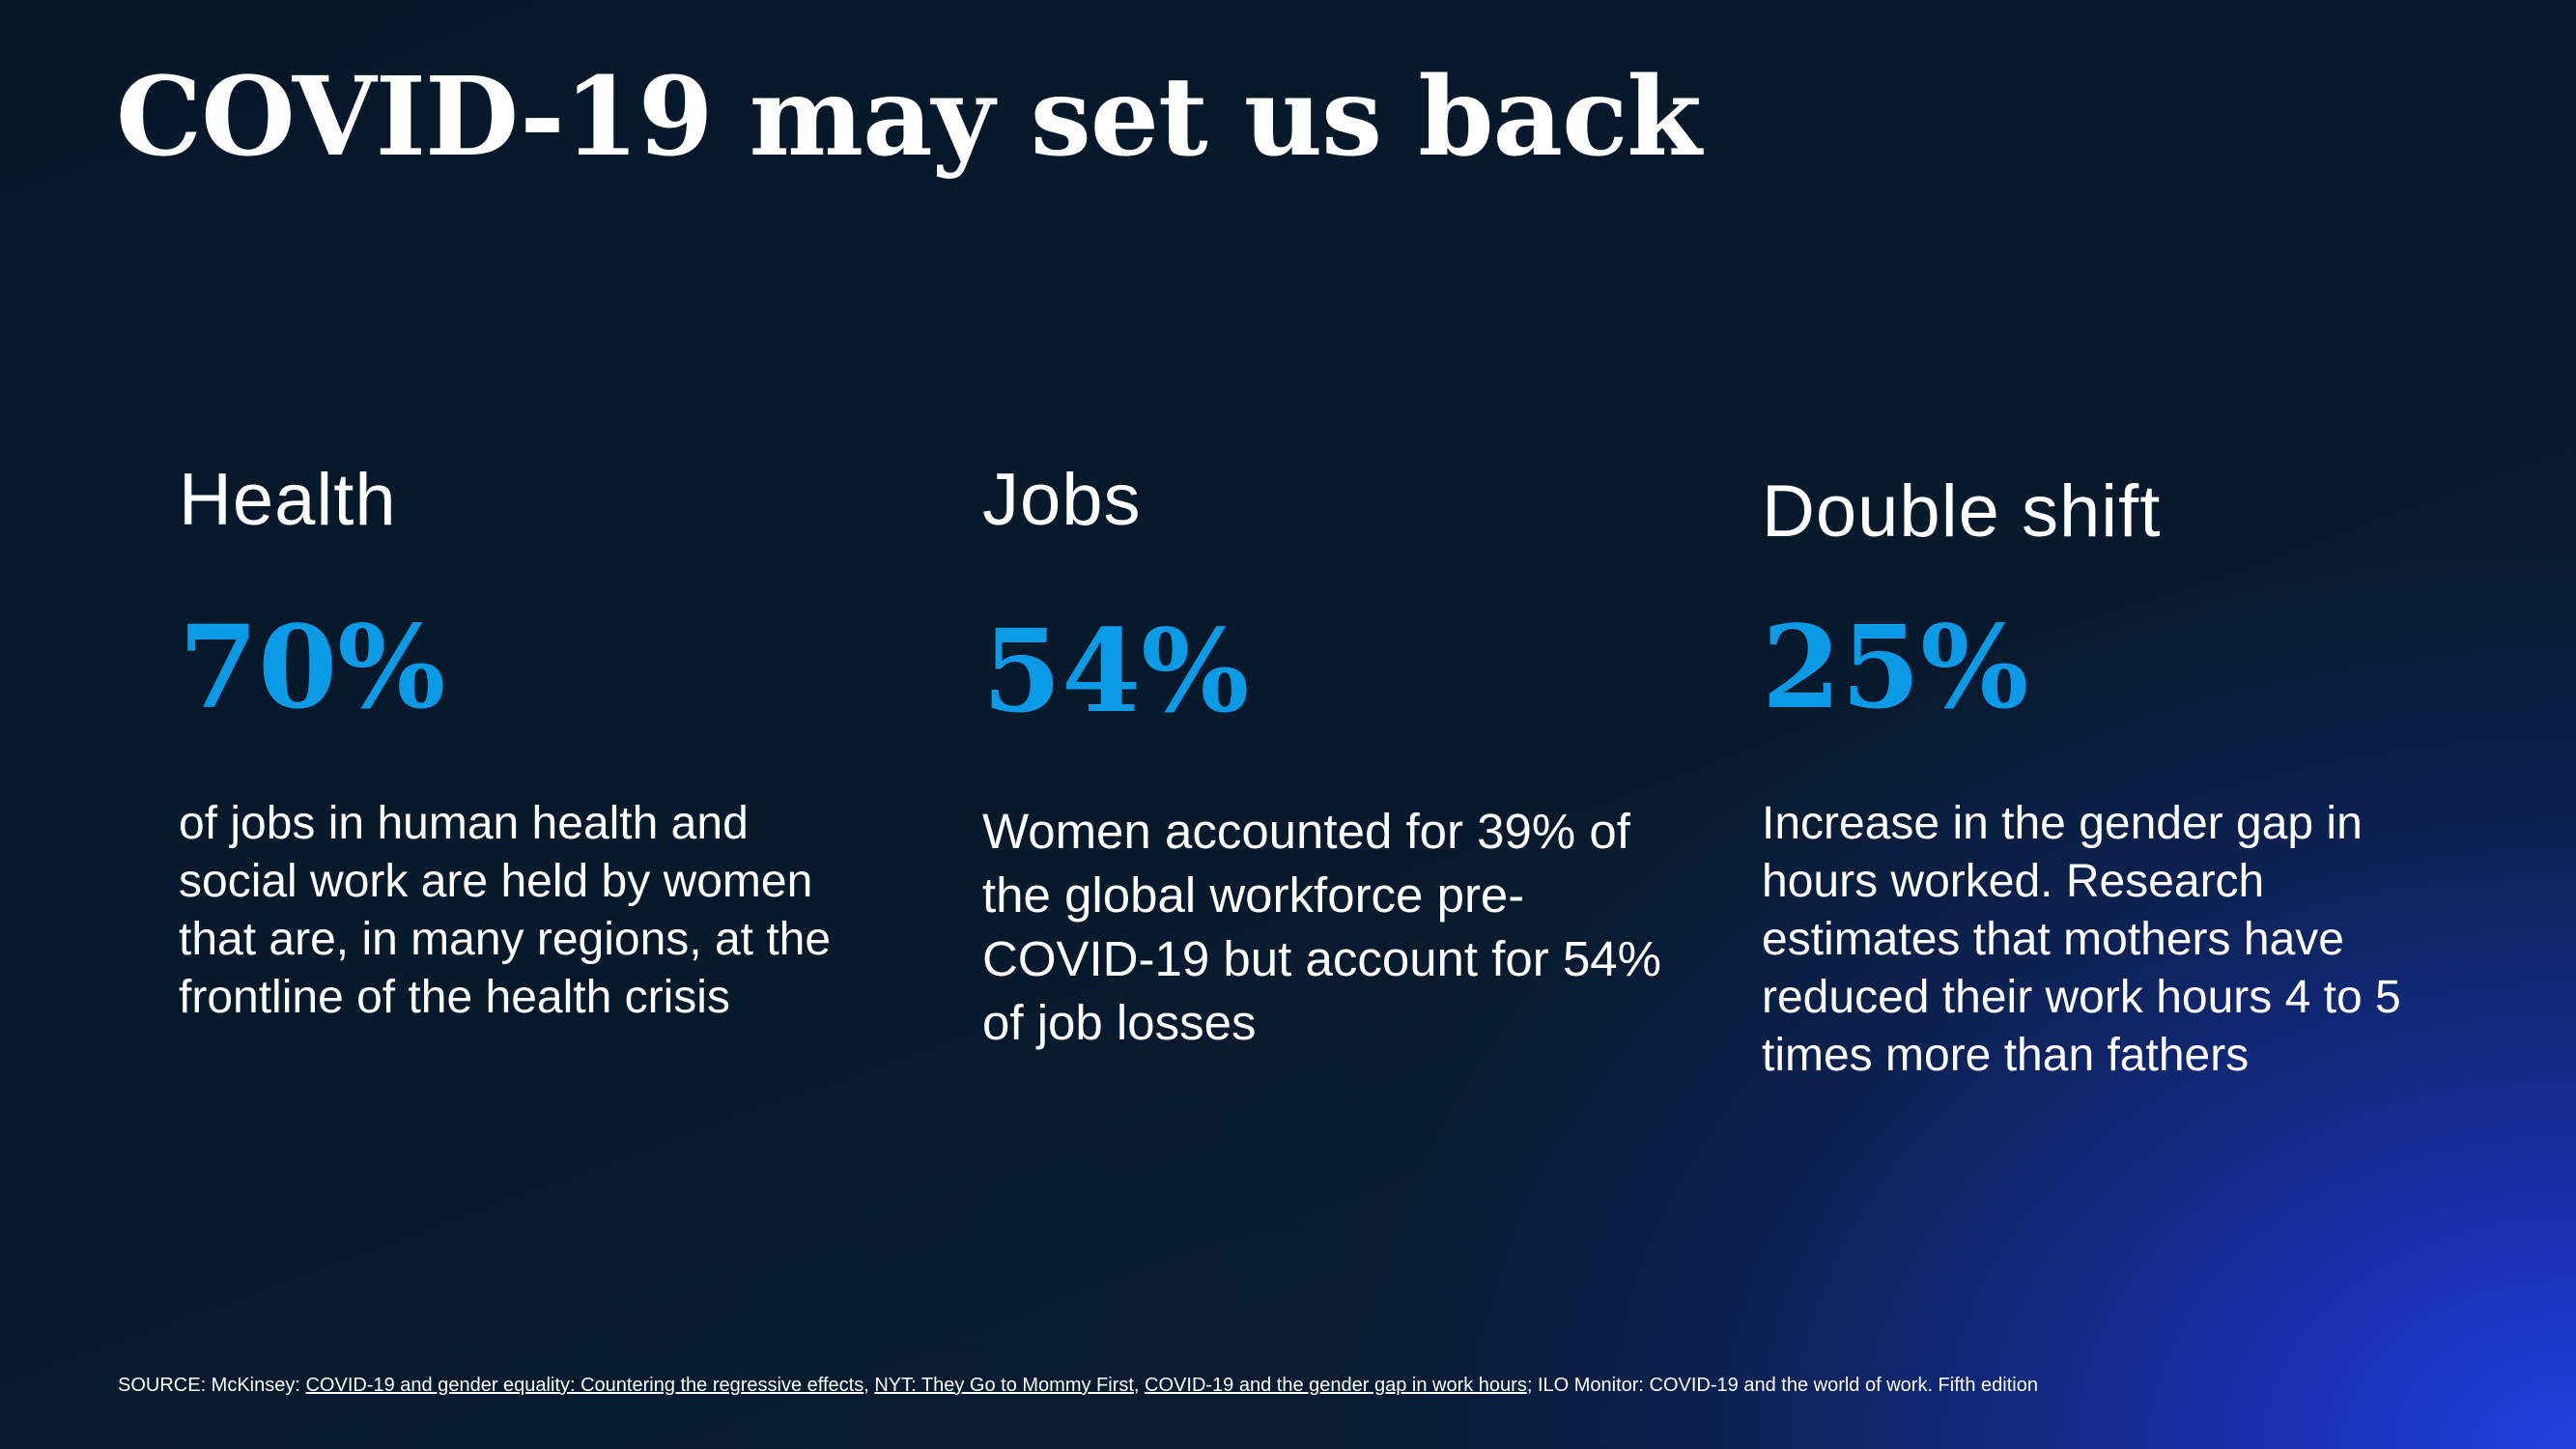 Image resolution: width=2576 pixels, height=1449 pixels. I want to click on slide-title: COVID-19 may set us back, so click(909, 117).